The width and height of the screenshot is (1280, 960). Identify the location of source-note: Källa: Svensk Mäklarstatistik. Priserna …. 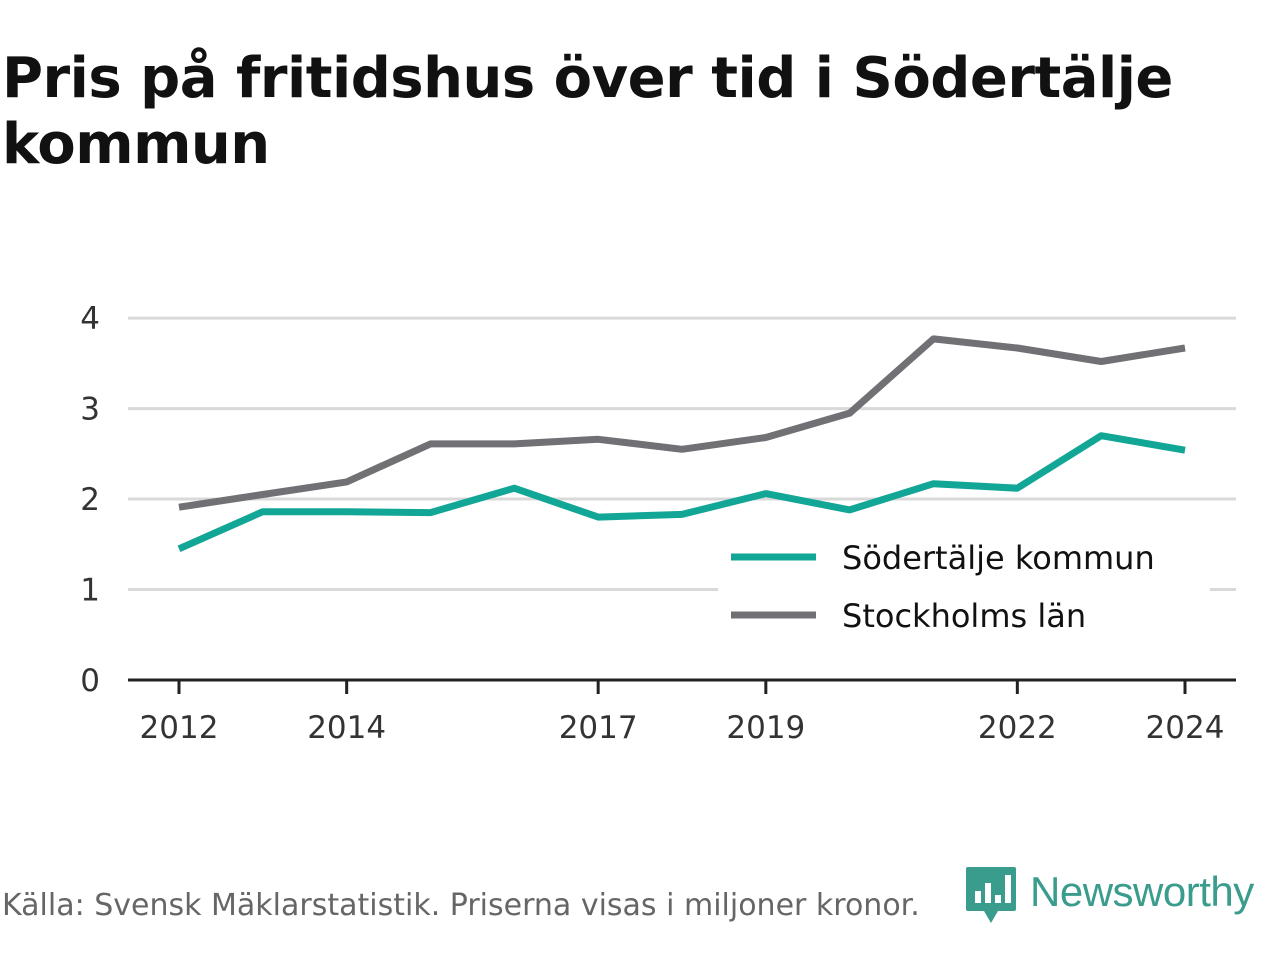
(461, 905).